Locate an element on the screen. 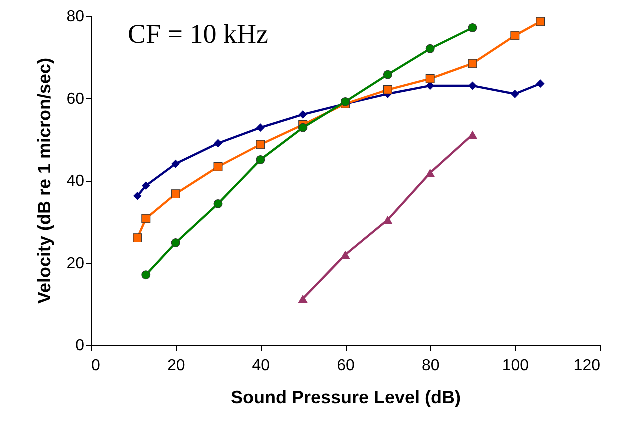  y-tick-label: 0 is located at coordinates (80, 346).